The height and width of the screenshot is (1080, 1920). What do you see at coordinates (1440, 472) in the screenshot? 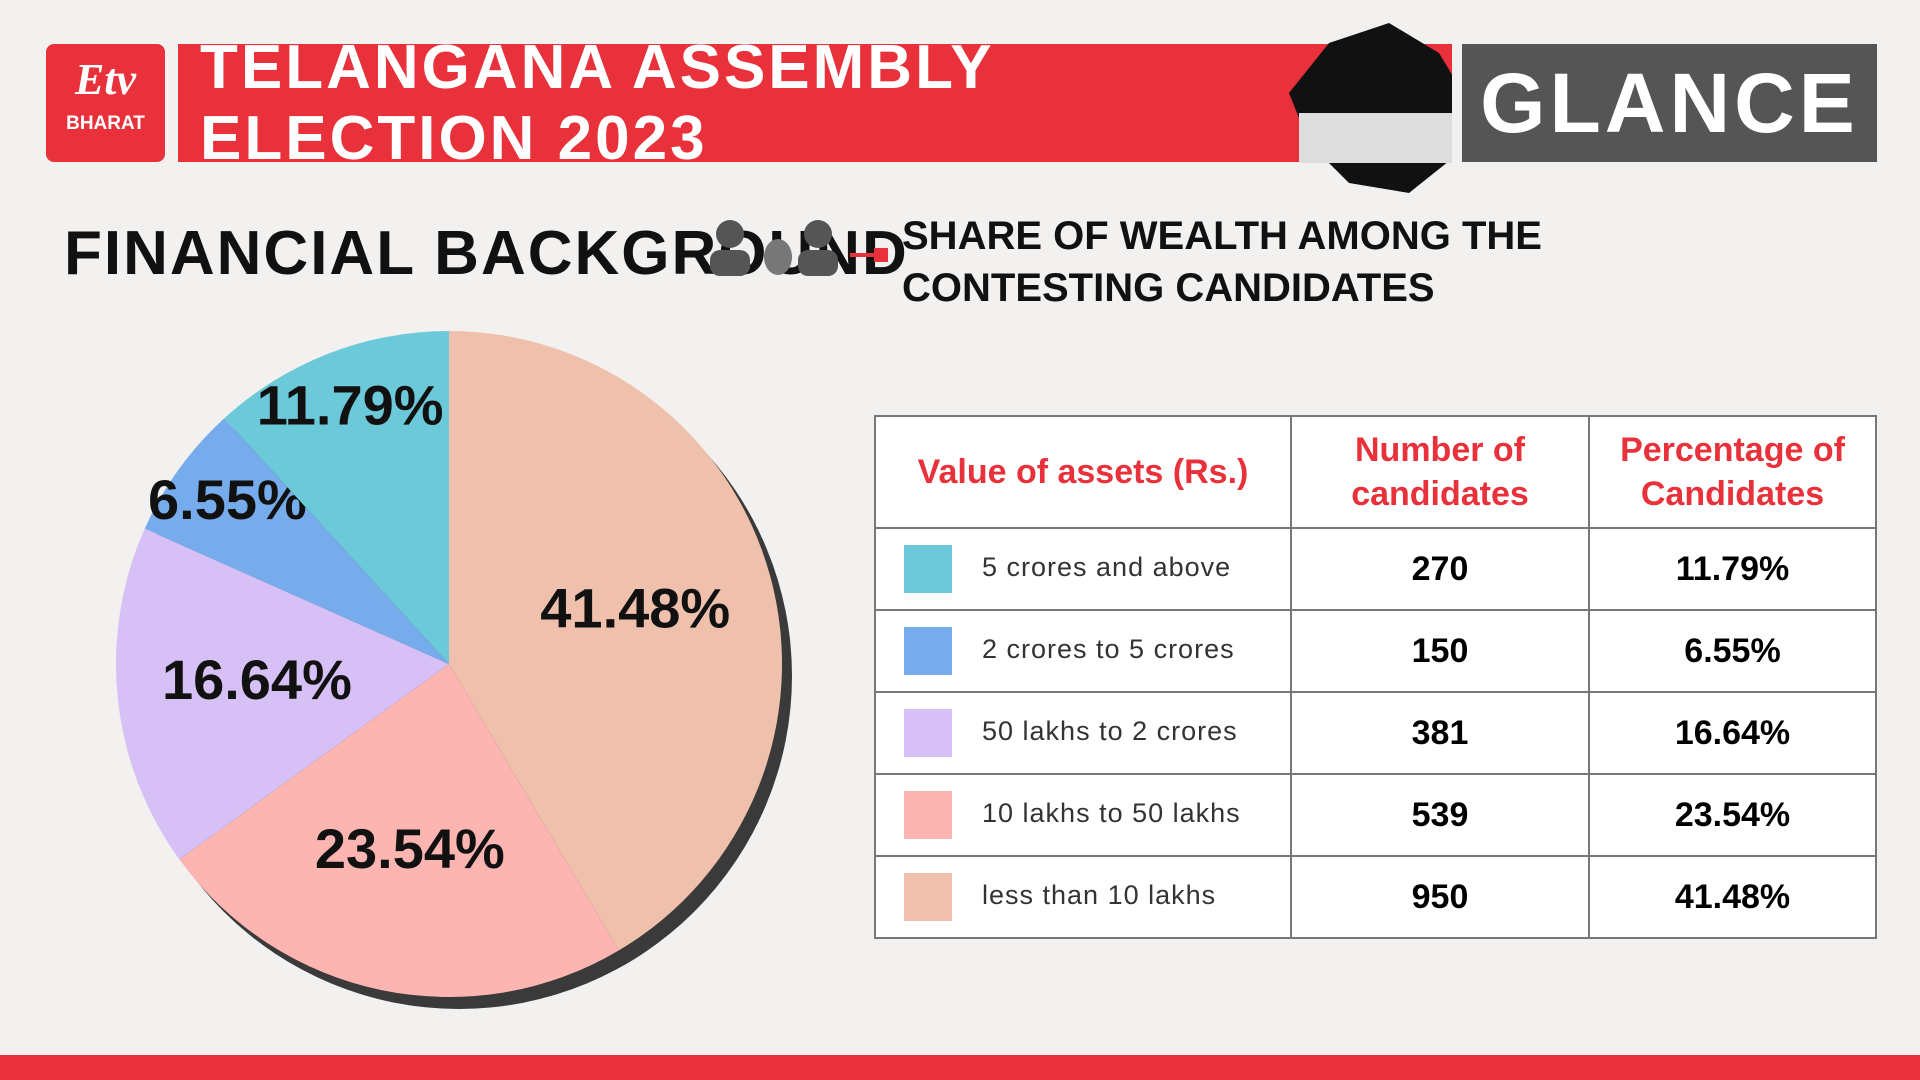
I see `column-header: Number of candidates` at bounding box center [1440, 472].